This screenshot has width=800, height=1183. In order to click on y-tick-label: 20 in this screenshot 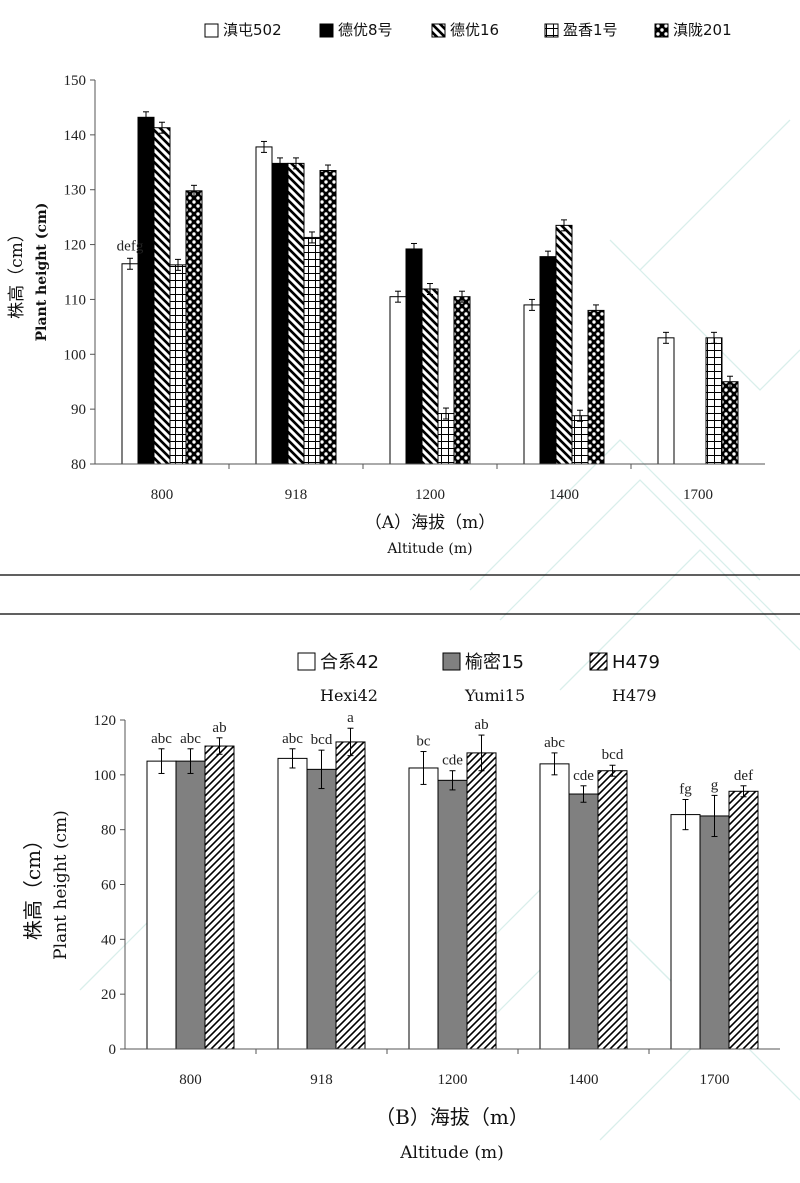, I will do `click(108, 995)`.